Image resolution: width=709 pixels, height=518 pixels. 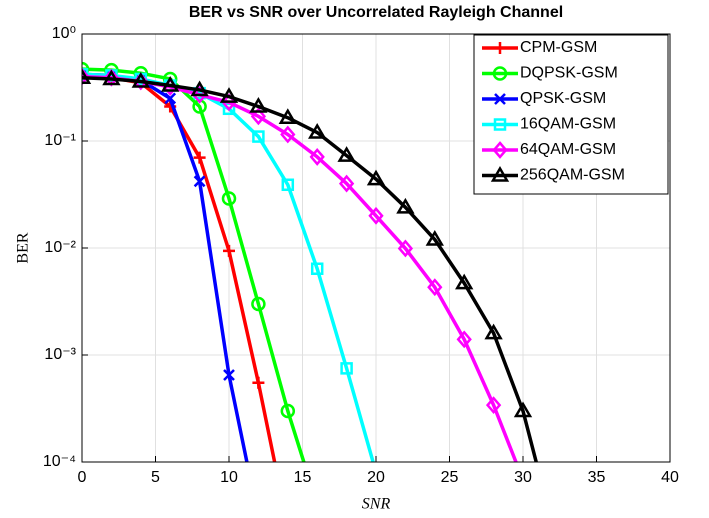 I want to click on legend-label: 16QAM-GSM, so click(x=568, y=124).